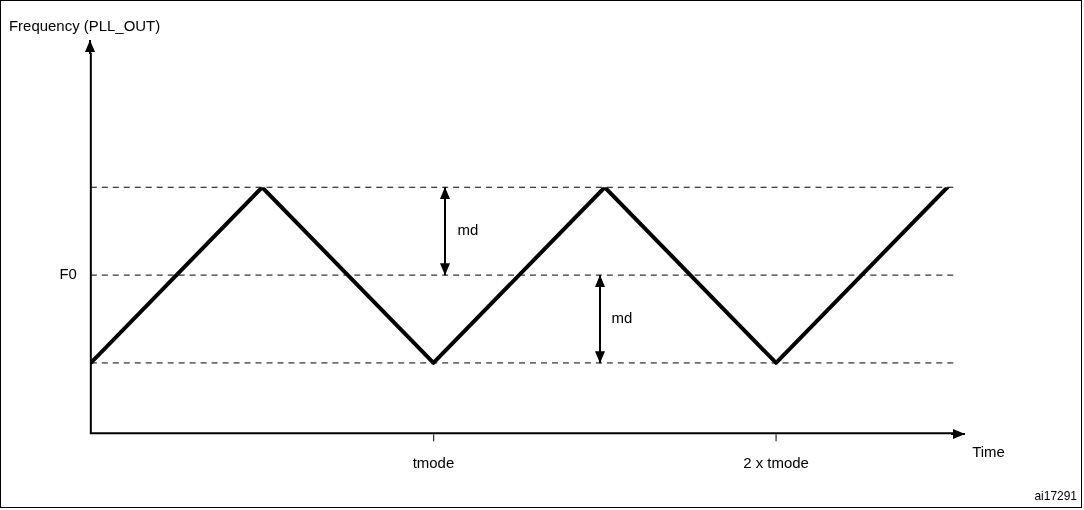 The width and height of the screenshot is (1084, 510). Describe the element at coordinates (776, 463) in the screenshot. I see `x-tick-label: 2 x tmode` at that location.